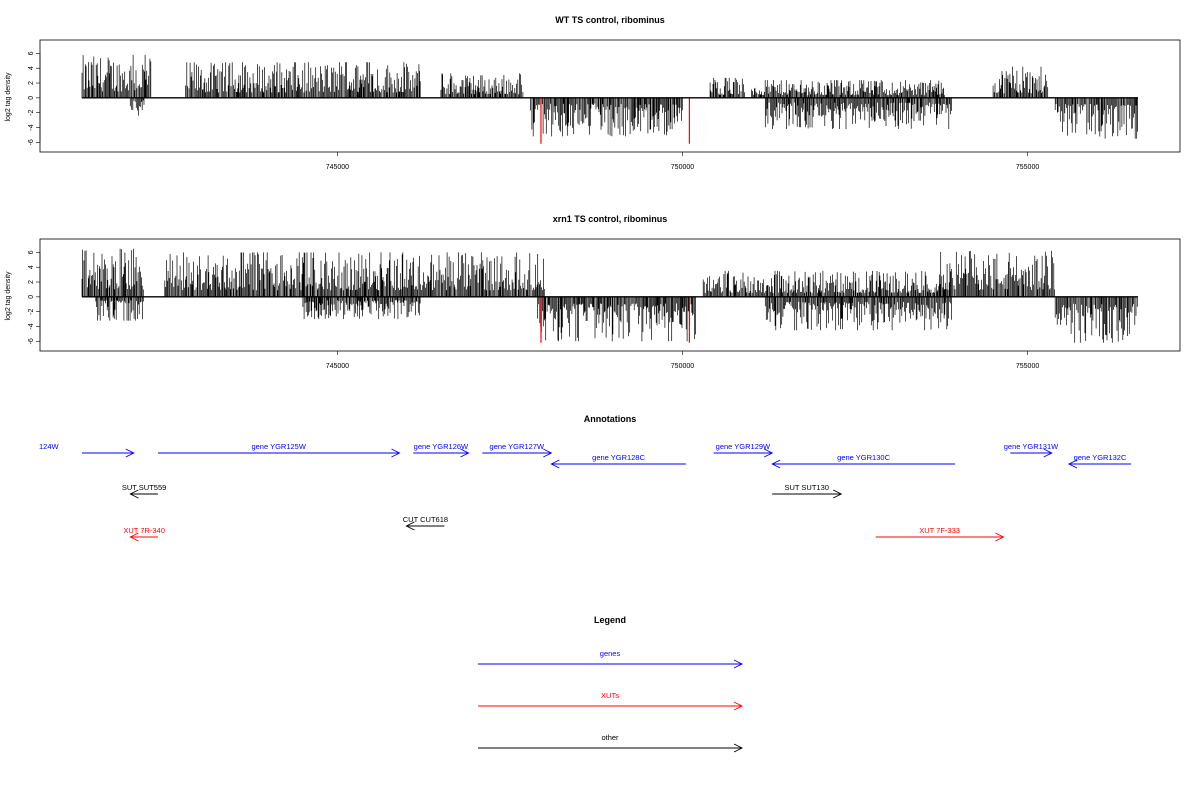  What do you see at coordinates (806, 487) in the screenshot?
I see `annotation-label: SUT SUT130` at bounding box center [806, 487].